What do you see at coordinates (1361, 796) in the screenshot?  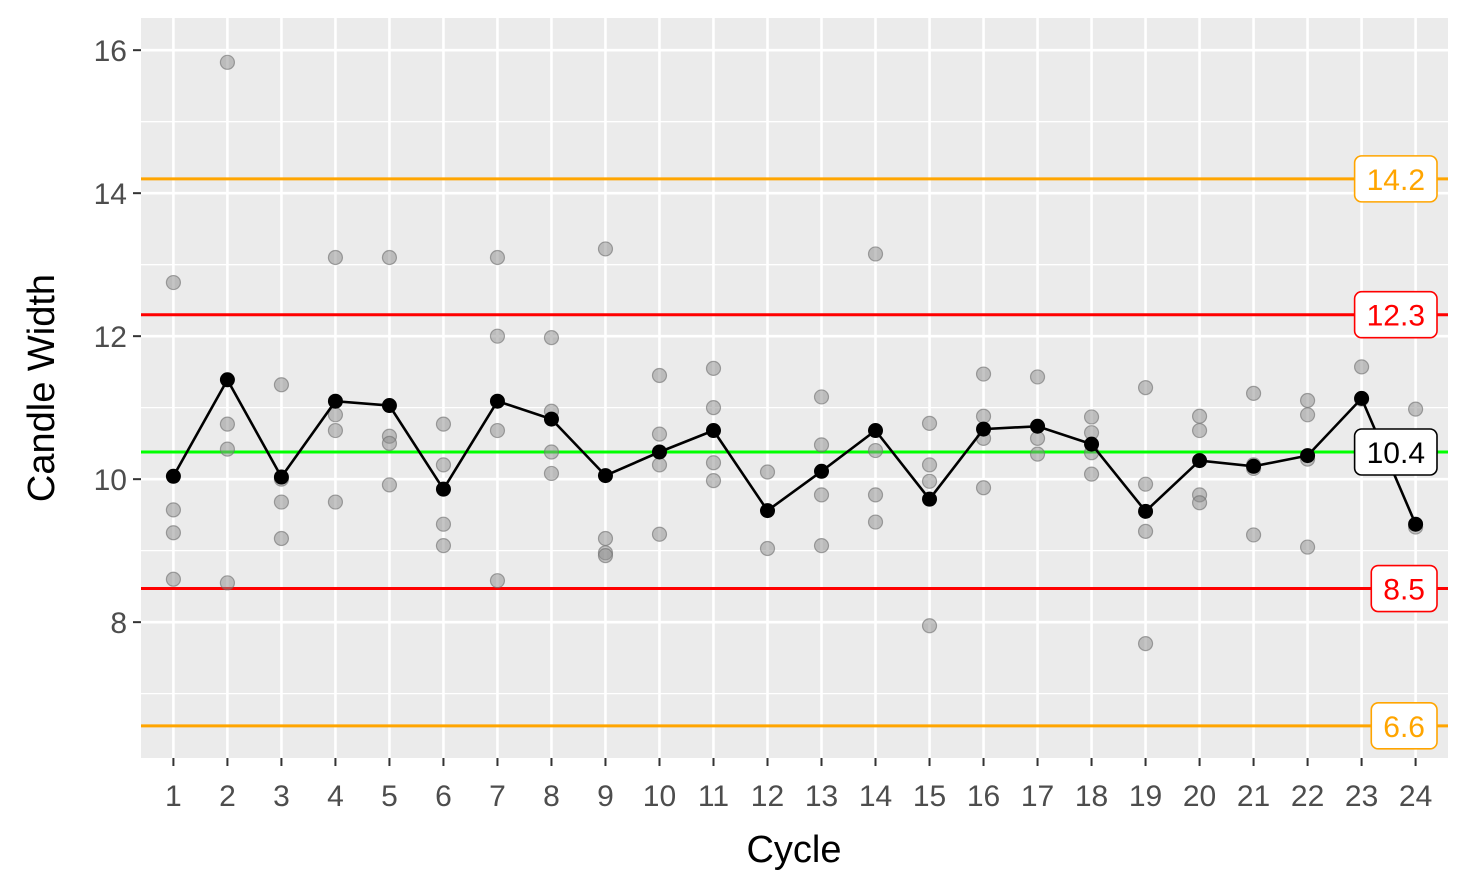 I see `x-tick-label: 23` at bounding box center [1361, 796].